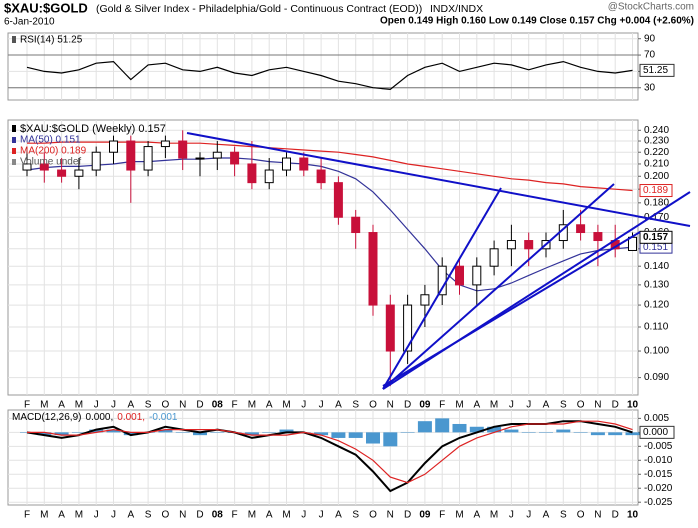 Image resolution: width=698 pixels, height=528 pixels. What do you see at coordinates (650, 55) in the screenshot?
I see `y-tick-label: 70` at bounding box center [650, 55].